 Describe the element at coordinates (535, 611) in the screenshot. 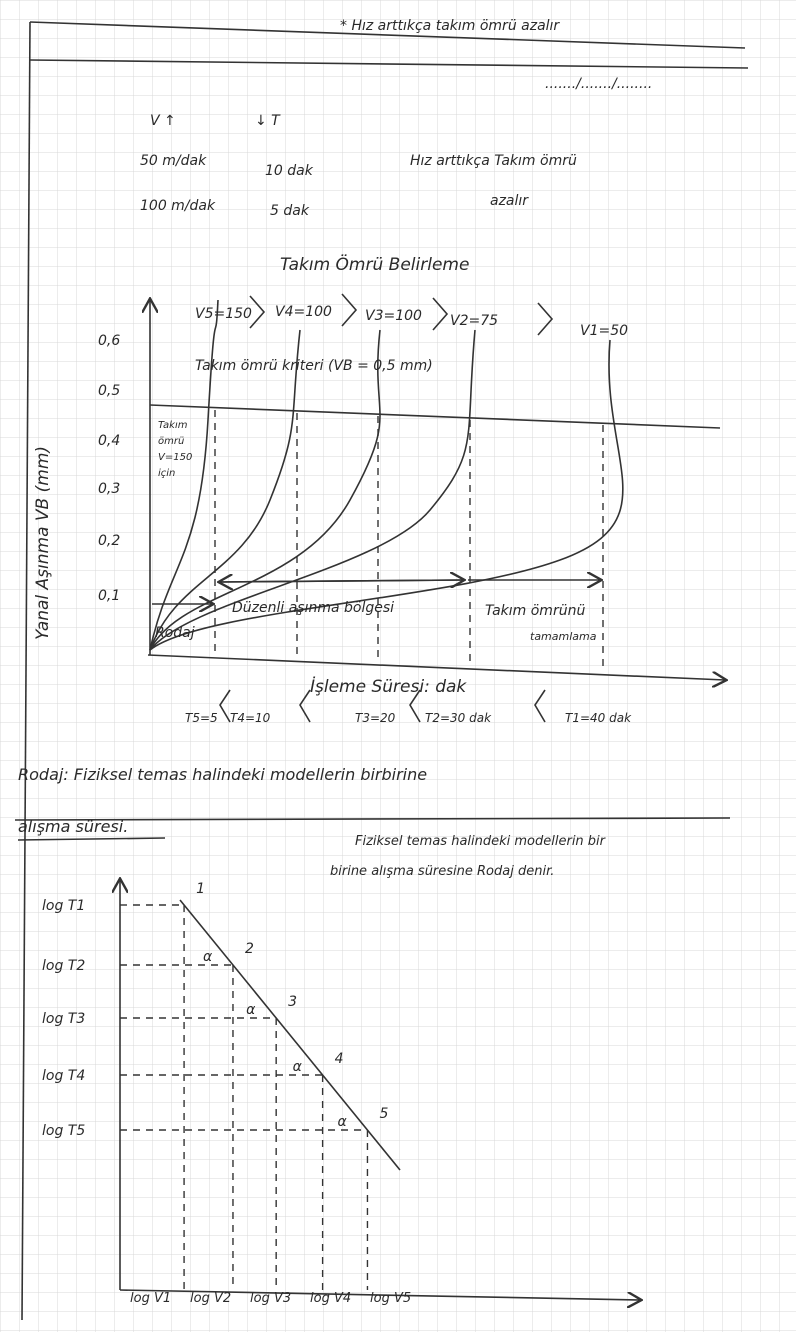

I see `region: Takım ömrünü` at that location.